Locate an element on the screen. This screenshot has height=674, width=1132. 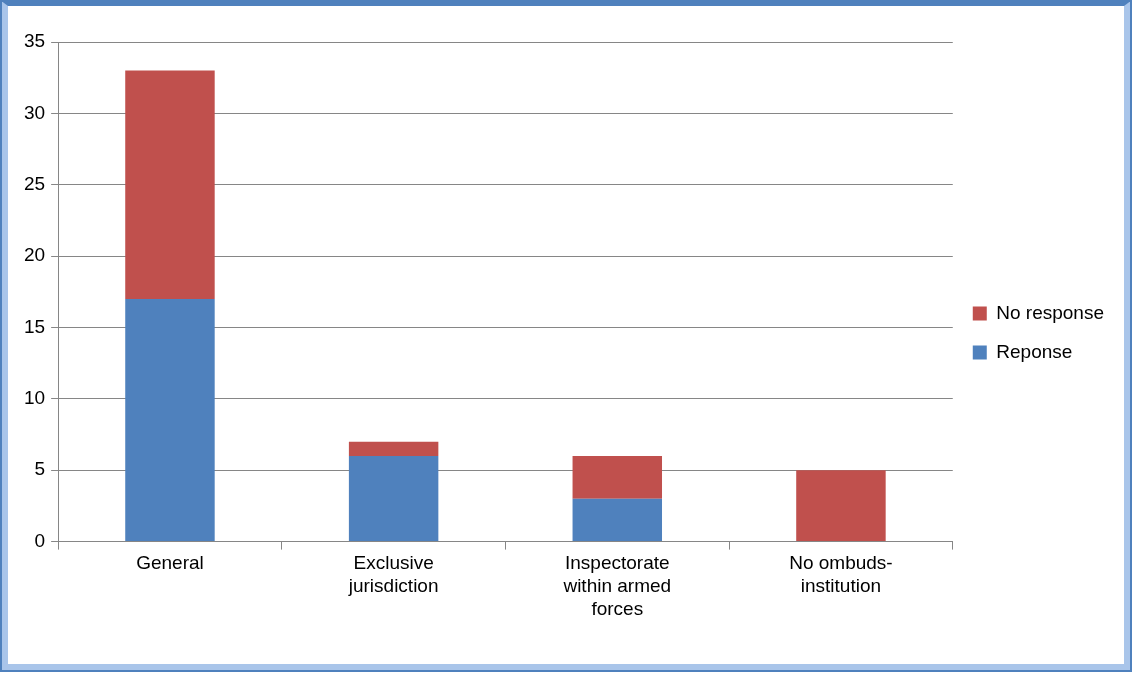
legend-label: No response is located at coordinates (1050, 312).